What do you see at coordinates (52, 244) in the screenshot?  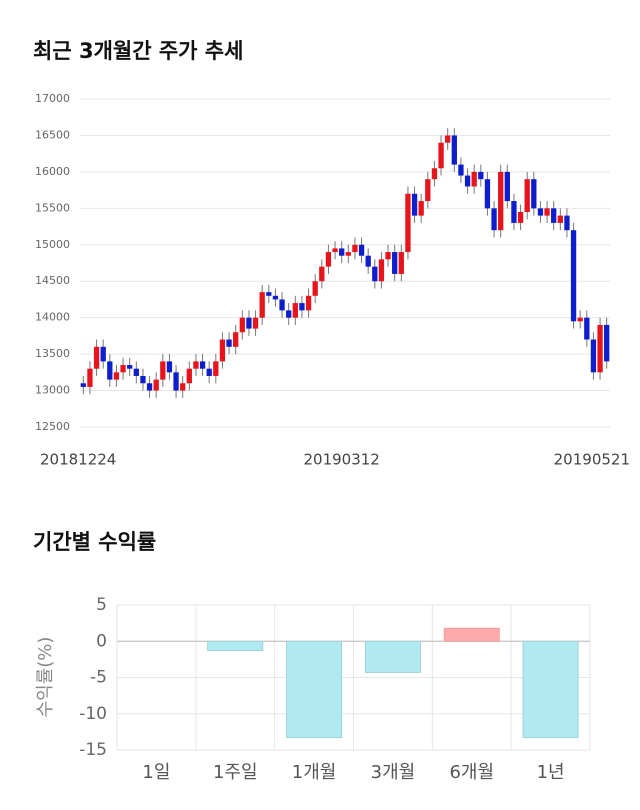 I see `y-tick-label: 15000` at bounding box center [52, 244].